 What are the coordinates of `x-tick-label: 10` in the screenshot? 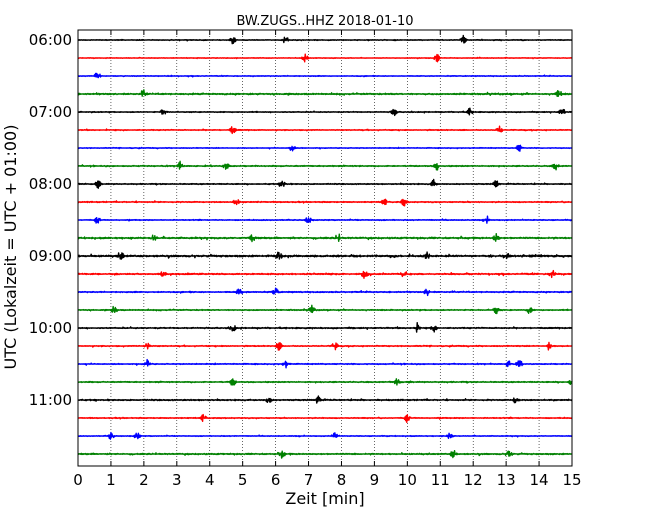 It's located at (407, 480).